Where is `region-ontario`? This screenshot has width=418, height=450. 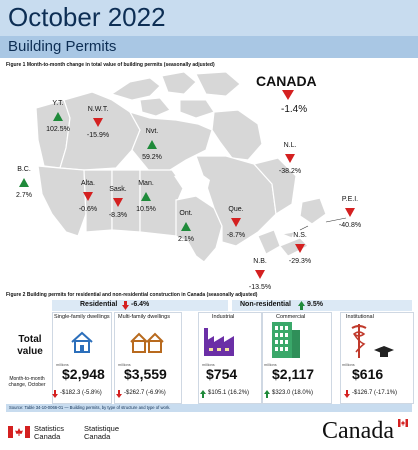 region-ontario is located at coordinates (199, 229).